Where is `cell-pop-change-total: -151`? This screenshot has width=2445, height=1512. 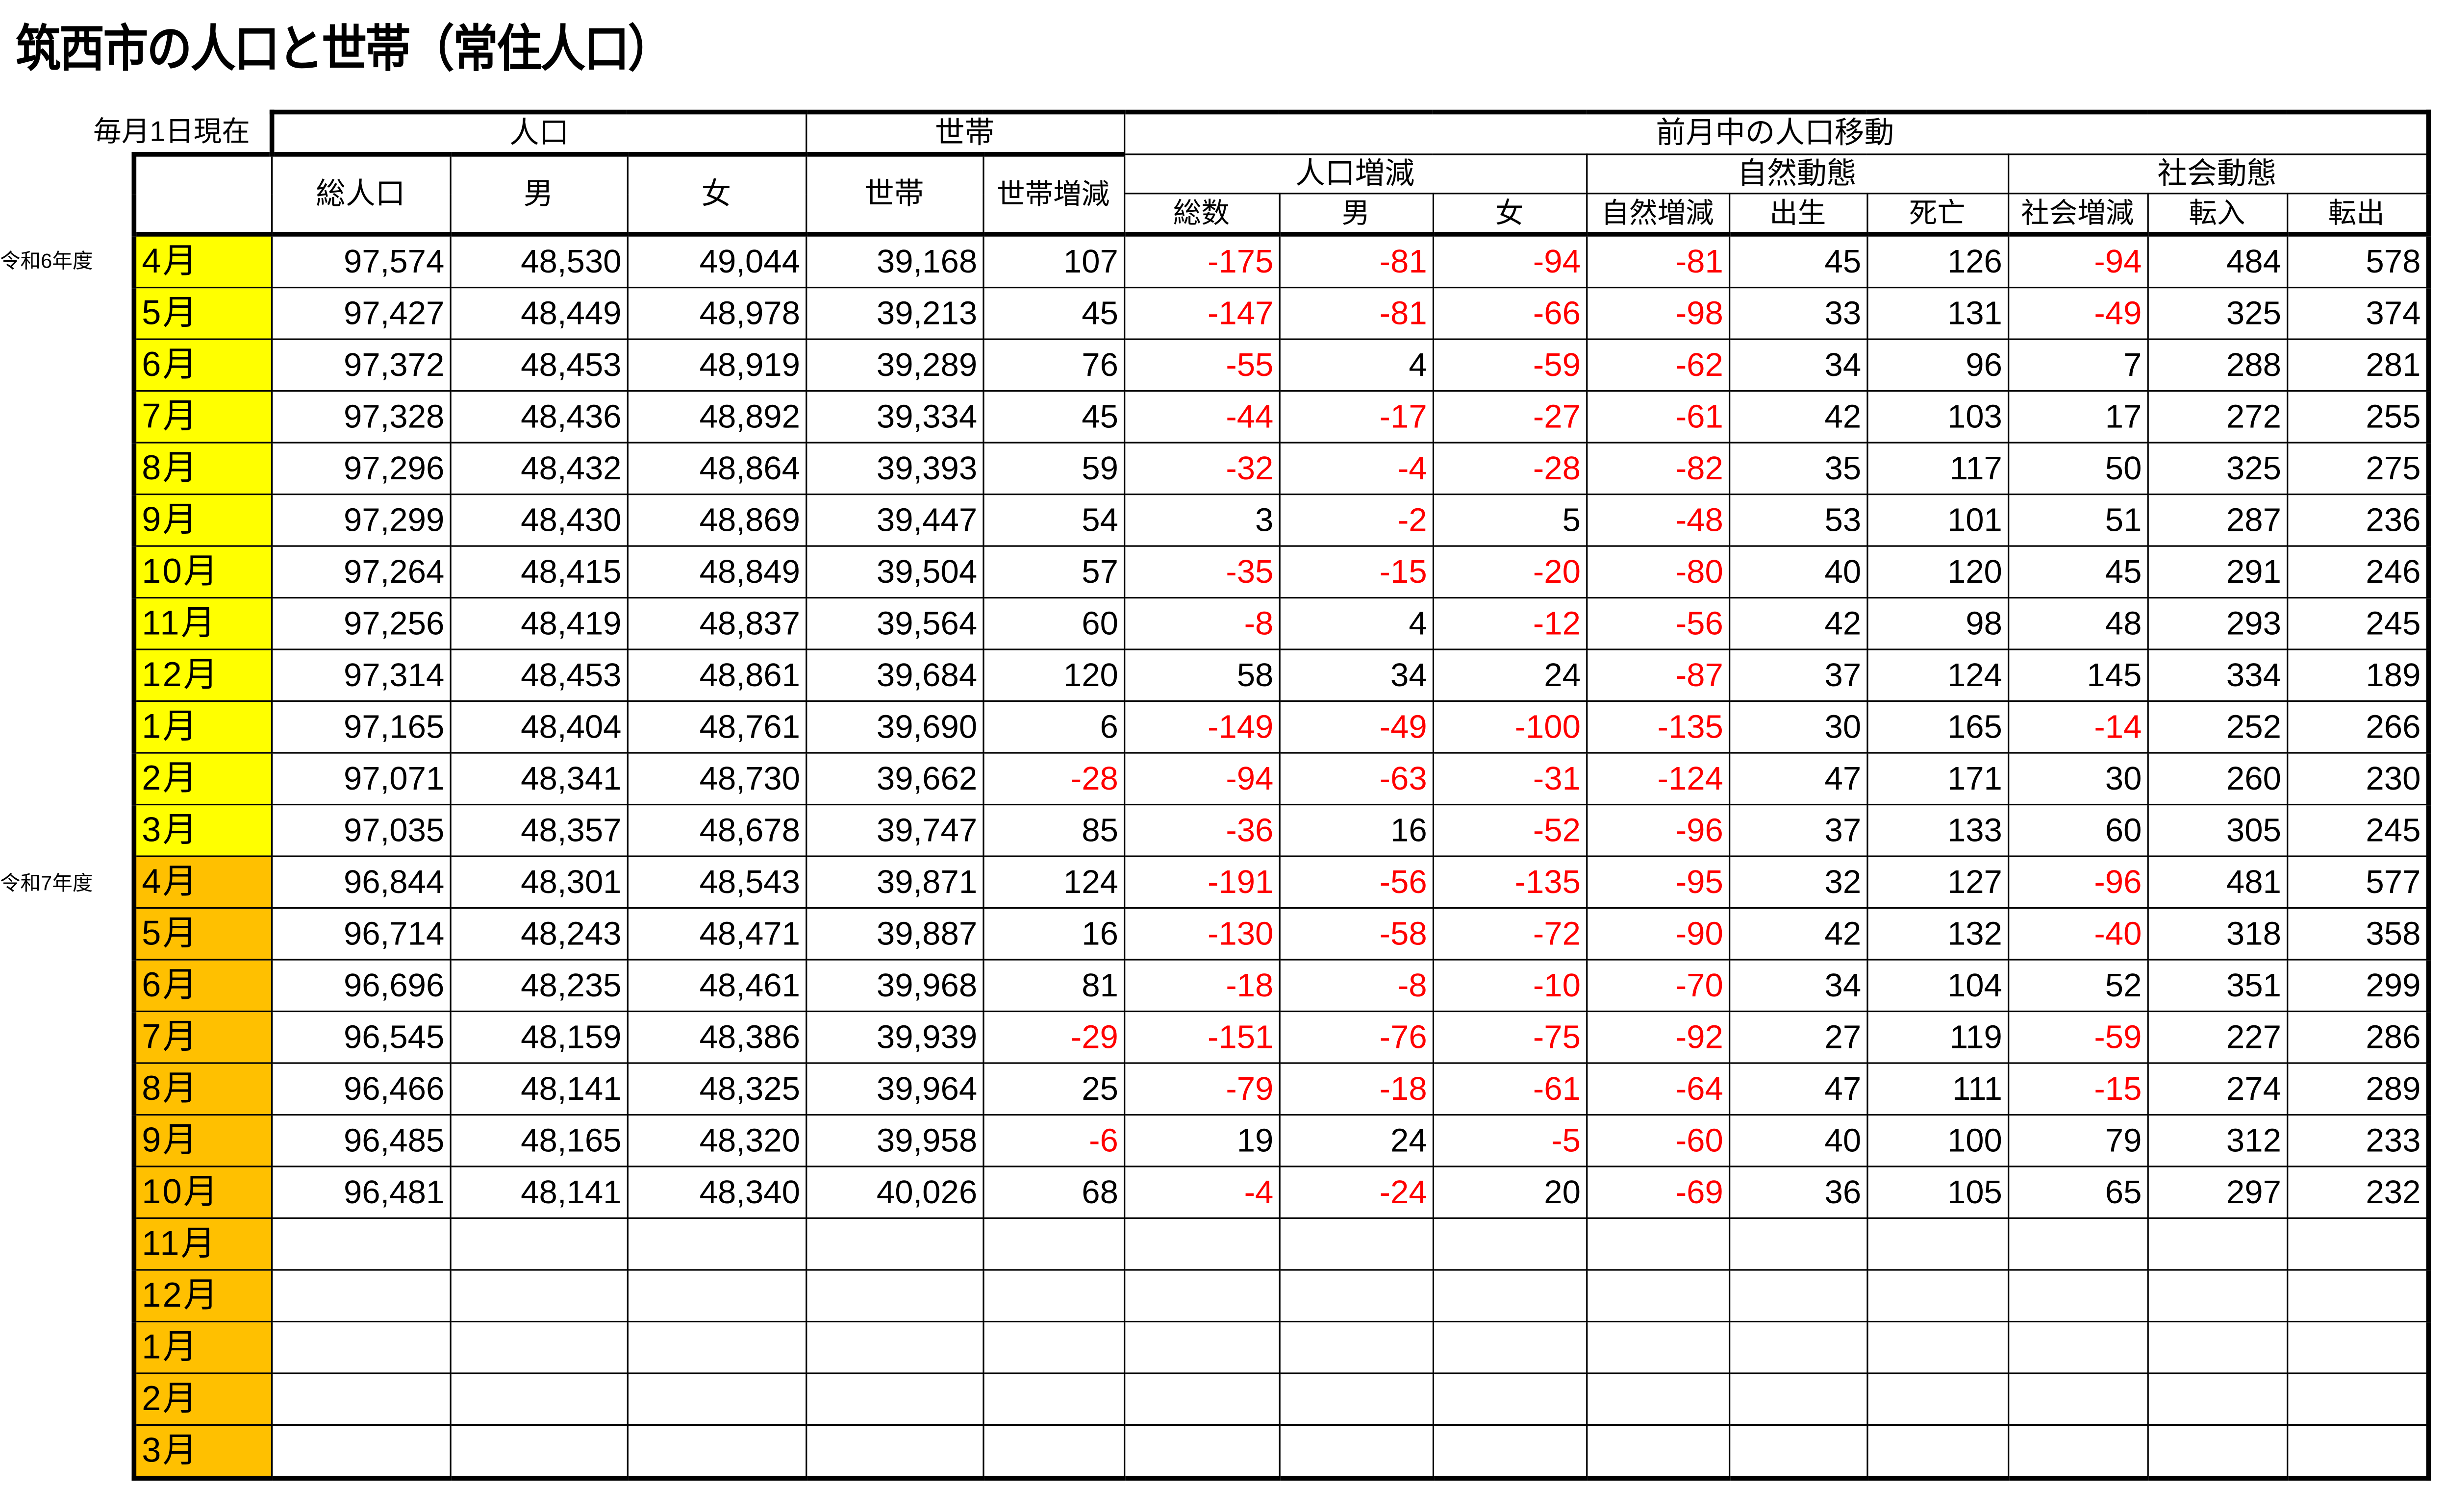
cell-pop-change-total: -151 is located at coordinates (1201, 1037).